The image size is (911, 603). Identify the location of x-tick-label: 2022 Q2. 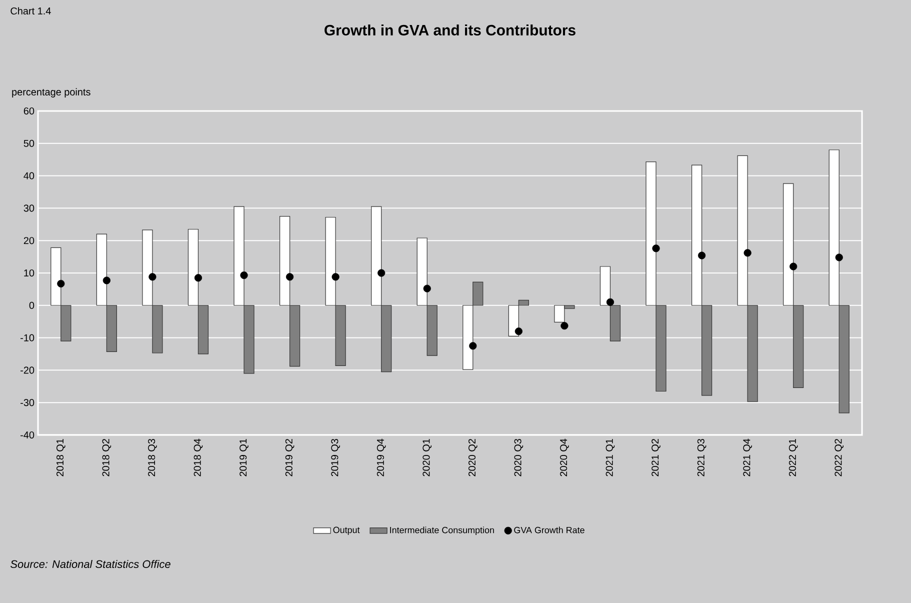
(839, 457).